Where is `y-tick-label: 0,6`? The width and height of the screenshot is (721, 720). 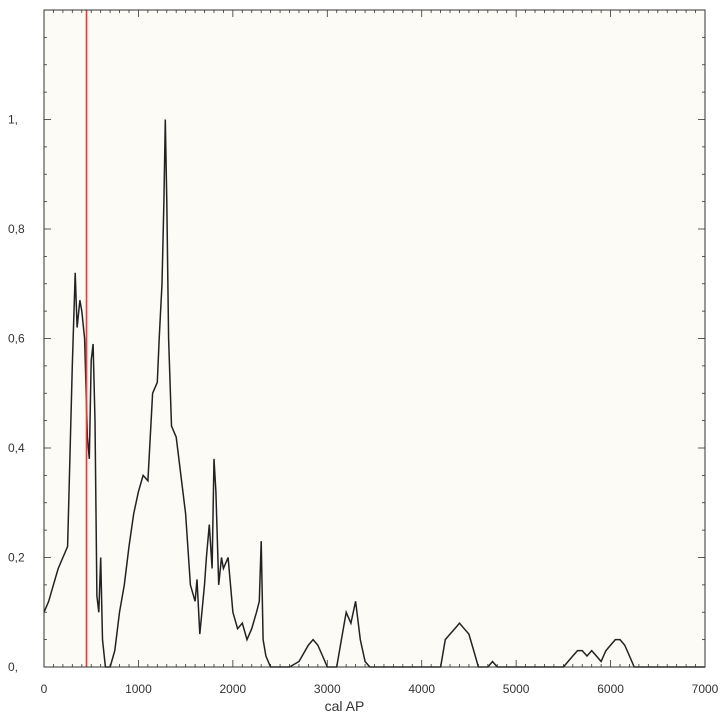 y-tick-label: 0,6 is located at coordinates (16, 339).